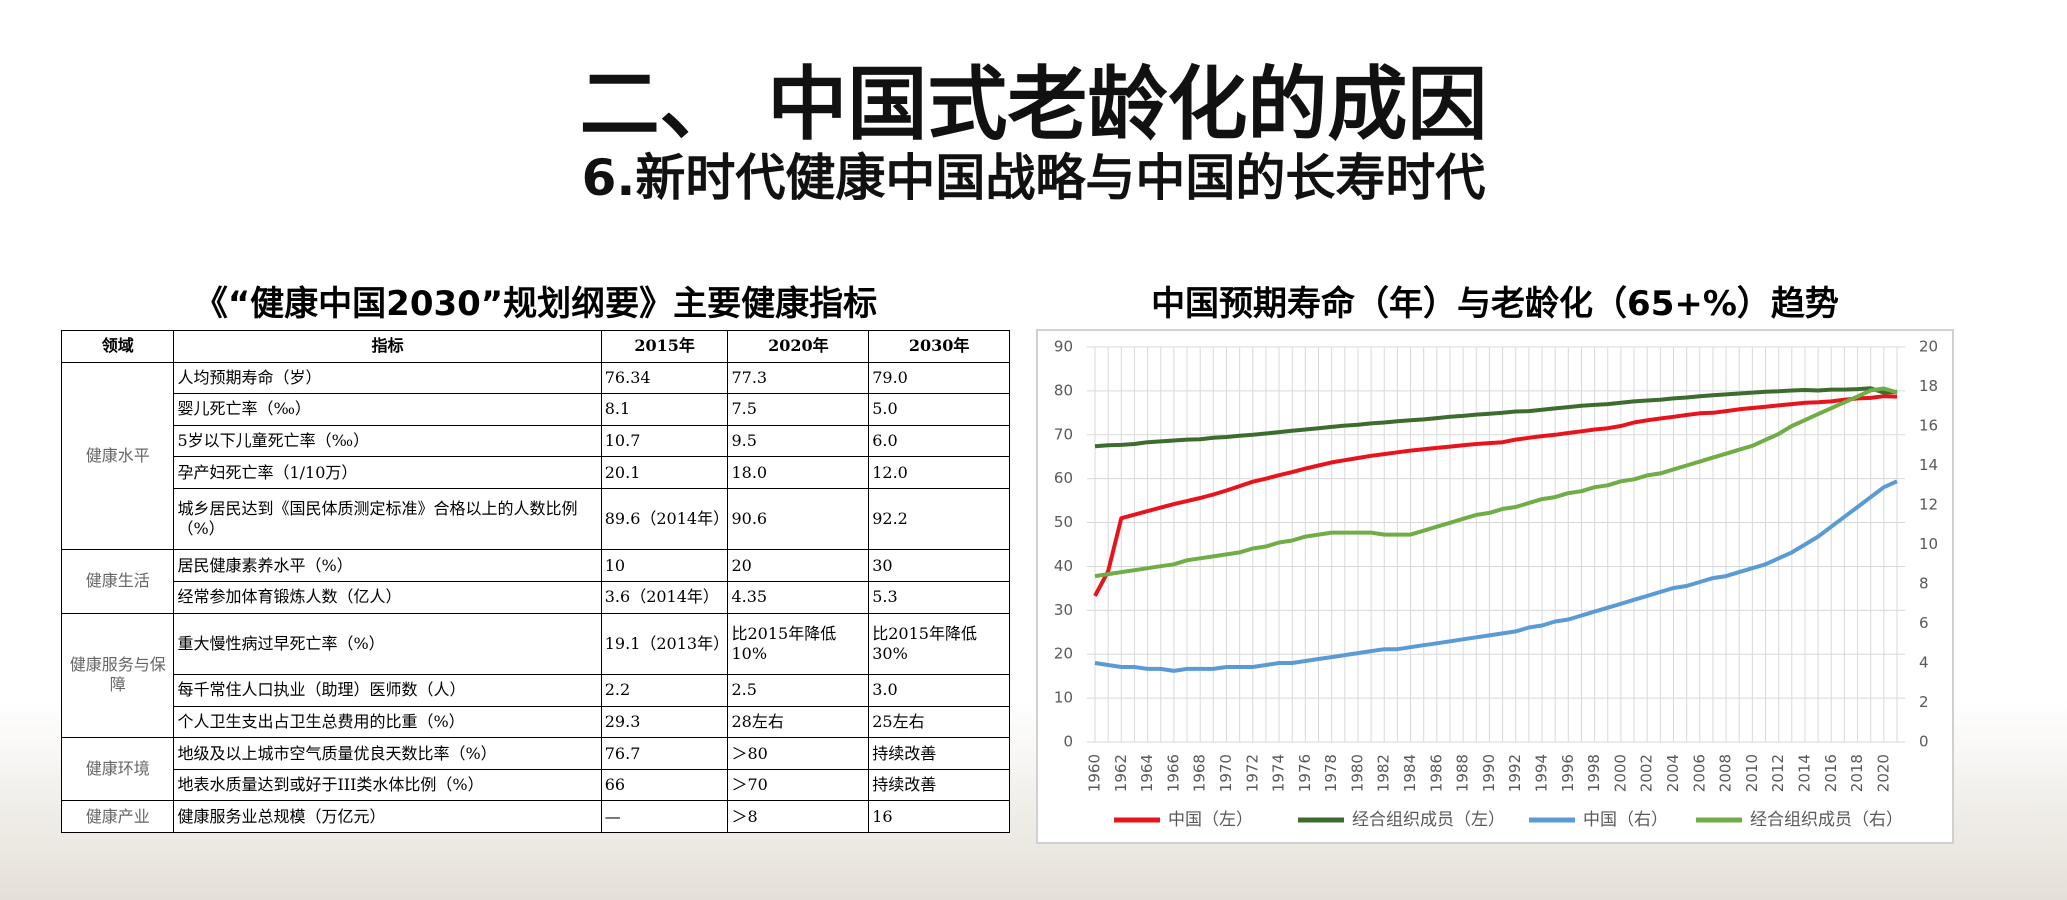 The height and width of the screenshot is (900, 2067). I want to click on y2-tick-label: 20, so click(1928, 347).